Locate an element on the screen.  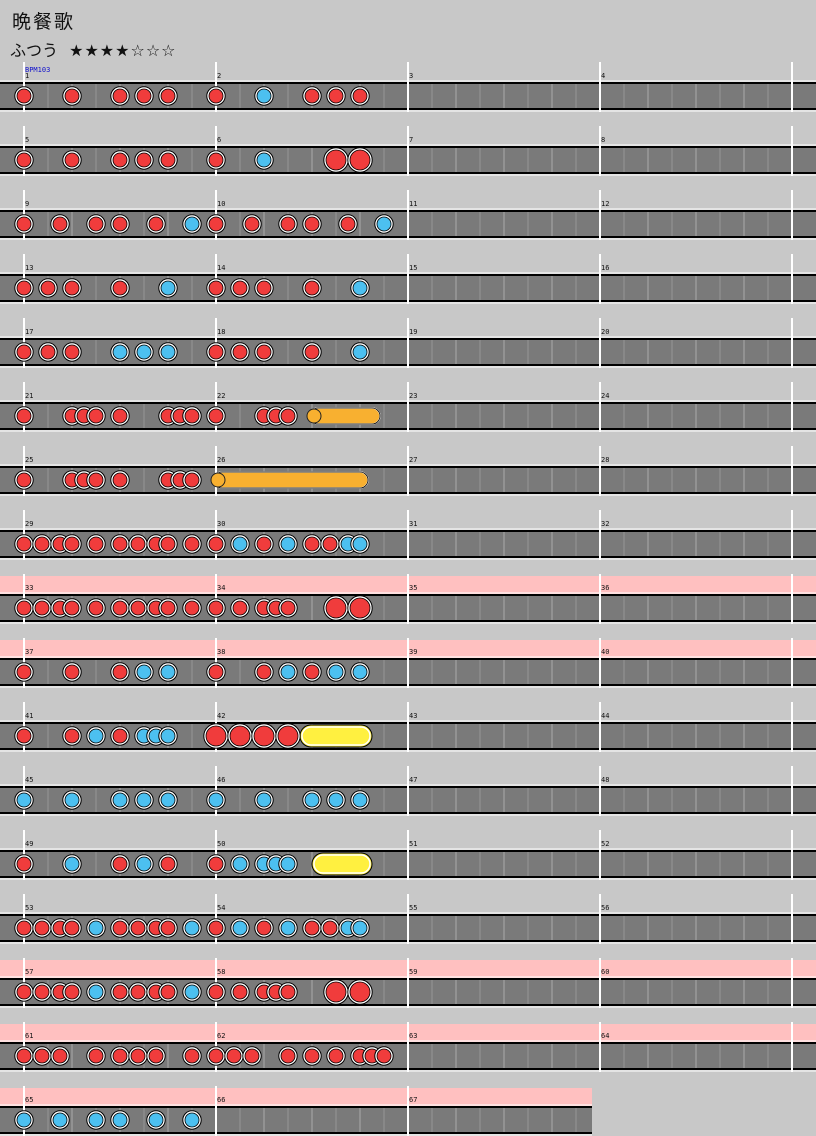
measure-number: 59 is located at coordinates (413, 972).